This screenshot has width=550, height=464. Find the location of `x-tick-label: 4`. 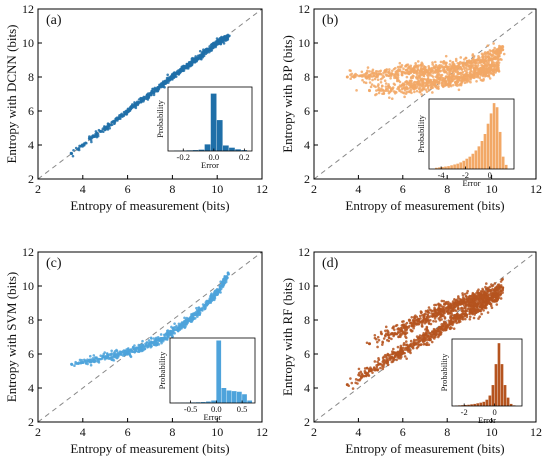

x-tick-label: 4 is located at coordinates (358, 189).